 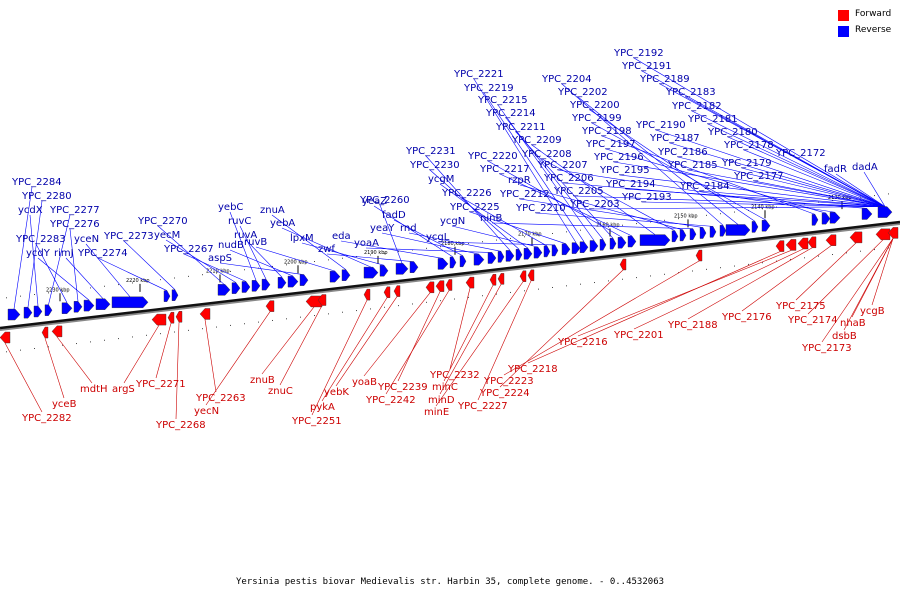 What do you see at coordinates (262, 380) in the screenshot?
I see `forward-gene-label: znuB` at bounding box center [262, 380].